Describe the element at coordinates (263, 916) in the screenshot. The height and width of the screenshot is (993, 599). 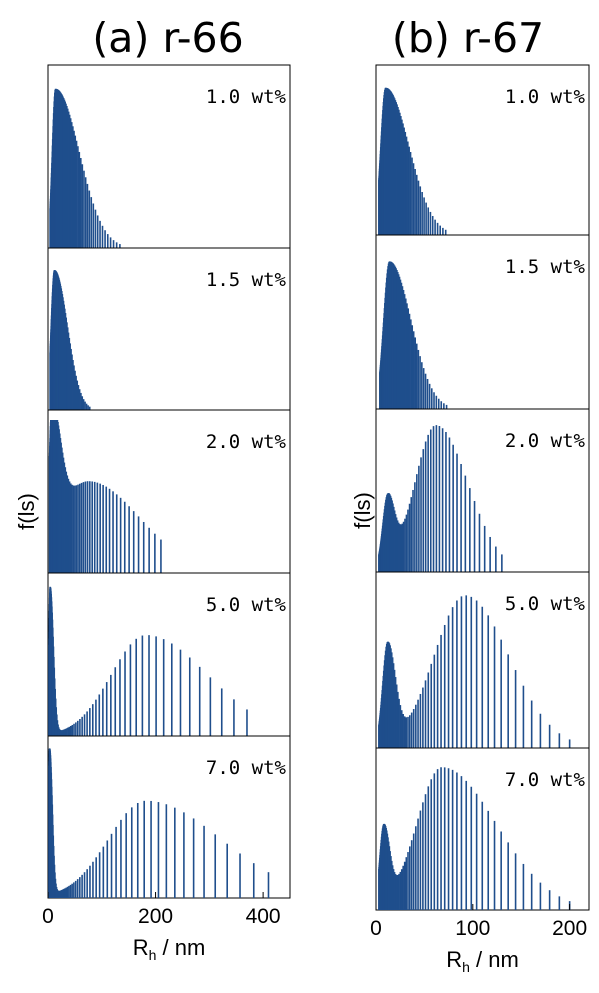
I see `x-tick-label: 400` at that location.